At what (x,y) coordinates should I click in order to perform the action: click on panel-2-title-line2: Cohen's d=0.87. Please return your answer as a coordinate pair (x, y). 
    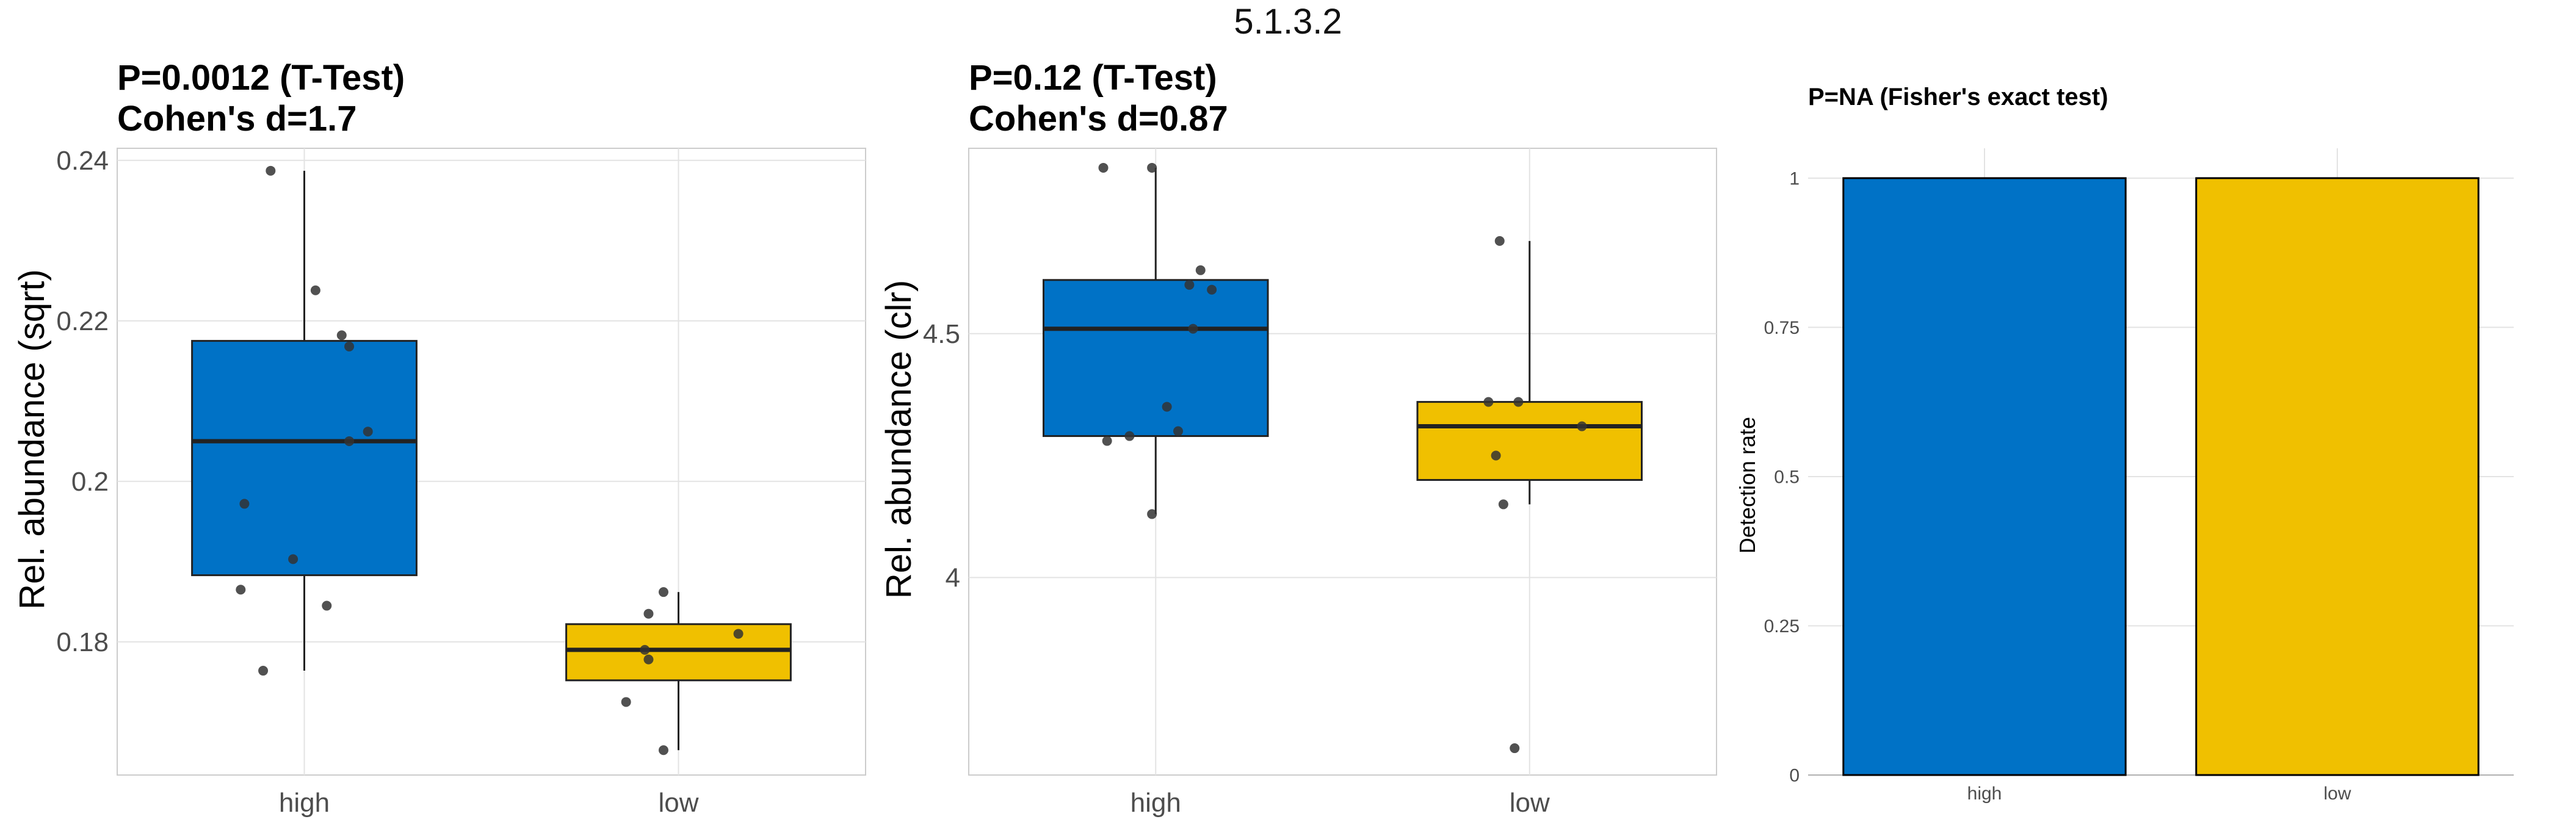
    Looking at the image, I should click on (1098, 119).